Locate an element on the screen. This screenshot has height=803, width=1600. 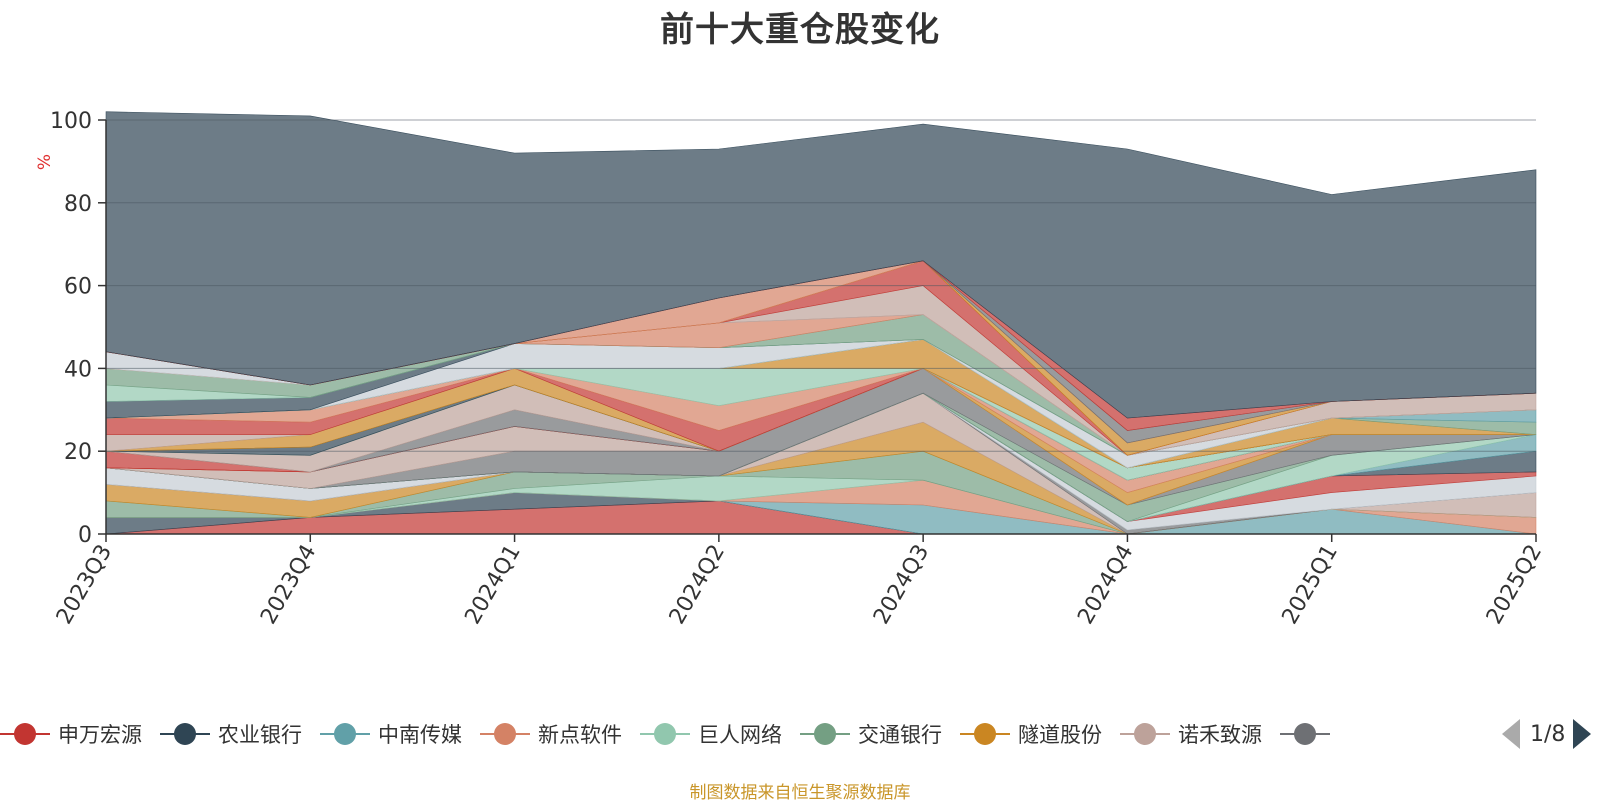
legend-item: 交通银行 is located at coordinates (871, 734).